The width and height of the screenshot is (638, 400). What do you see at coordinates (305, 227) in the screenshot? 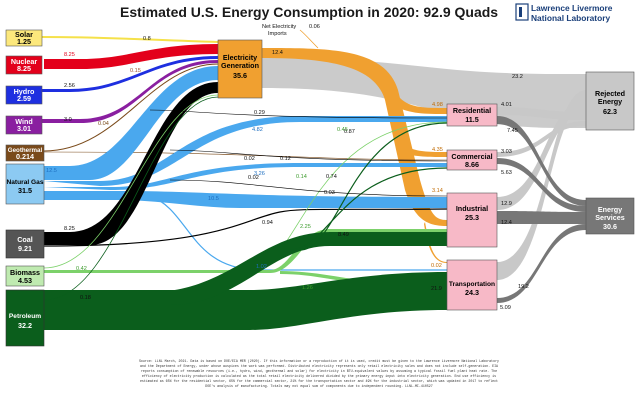
I see `flow-label-bio-ind: 2.25` at bounding box center [305, 227].